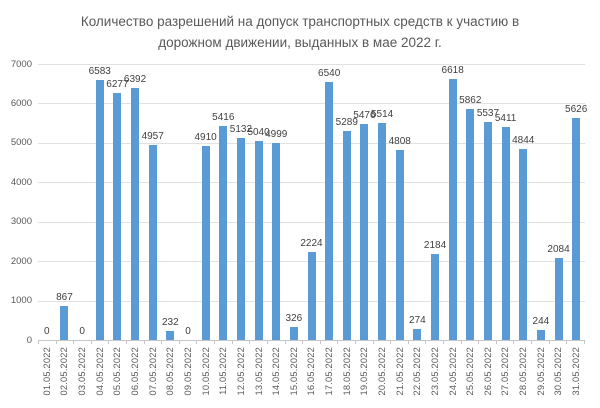 The image size is (600, 408). I want to click on bar-value-label: 244, so click(541, 322).